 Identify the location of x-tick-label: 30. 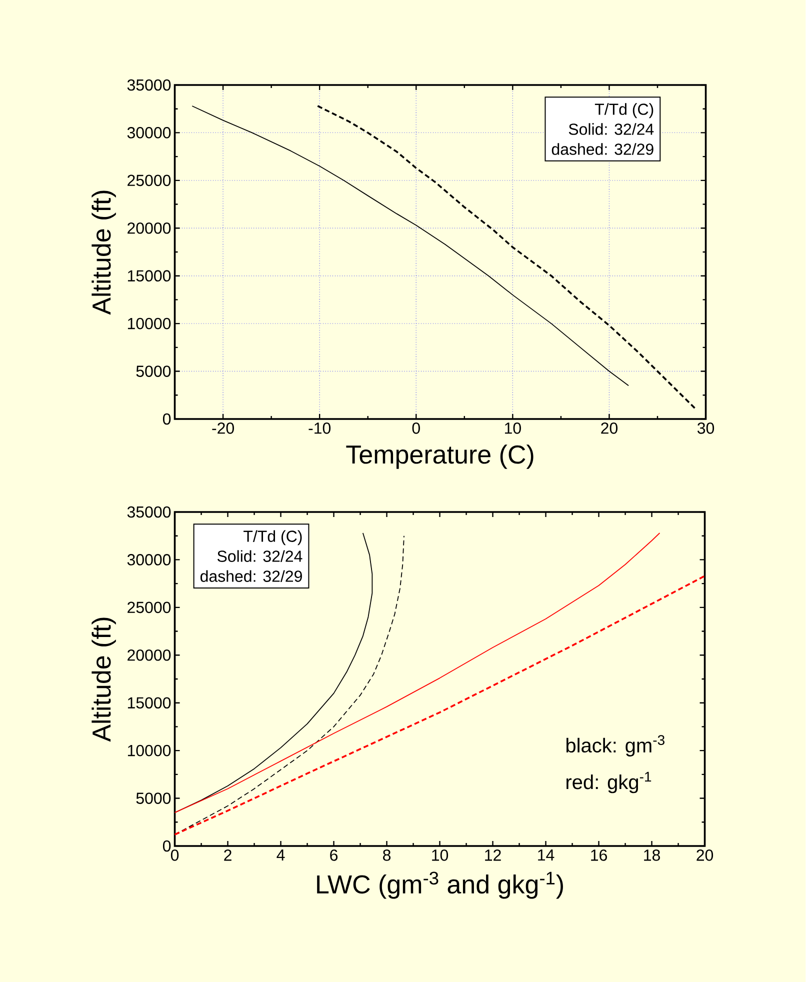
(706, 428).